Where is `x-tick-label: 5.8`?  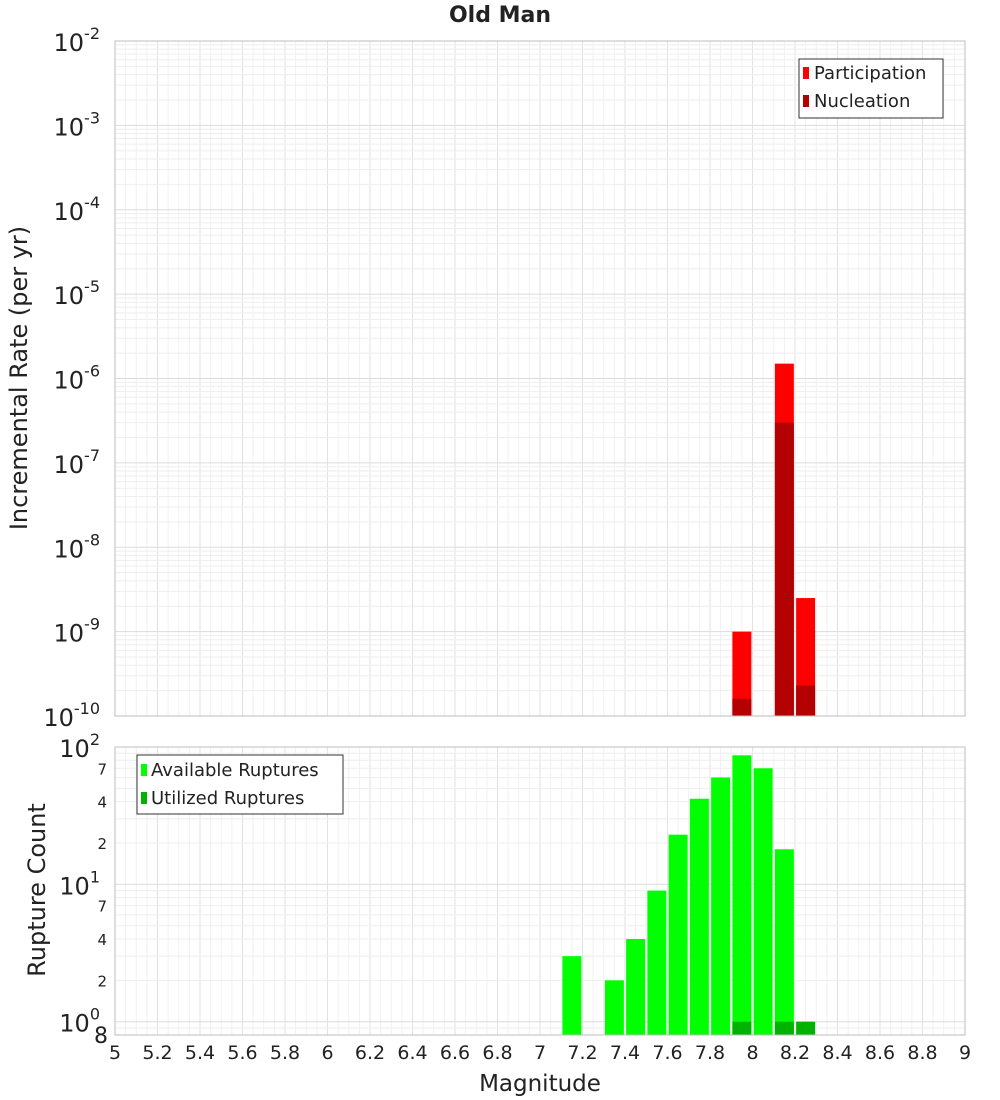
x-tick-label: 5.8 is located at coordinates (285, 1053).